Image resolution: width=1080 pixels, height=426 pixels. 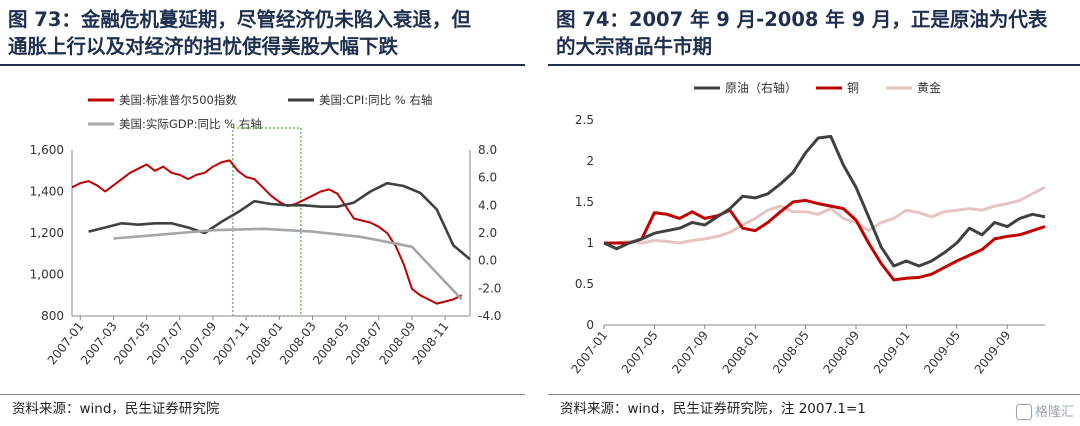 What do you see at coordinates (589, 352) in the screenshot?
I see `x-tick-label: 2007-01` at bounding box center [589, 352].